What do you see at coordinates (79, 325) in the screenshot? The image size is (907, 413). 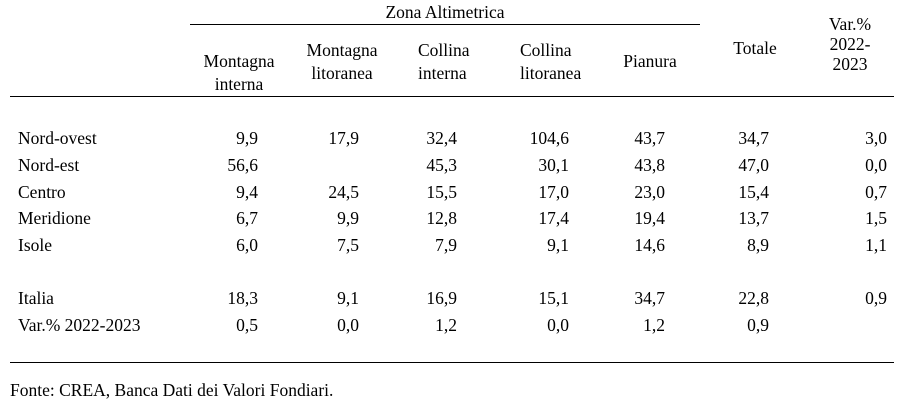 I see `row-label: Var.% 2022-2023` at bounding box center [79, 325].